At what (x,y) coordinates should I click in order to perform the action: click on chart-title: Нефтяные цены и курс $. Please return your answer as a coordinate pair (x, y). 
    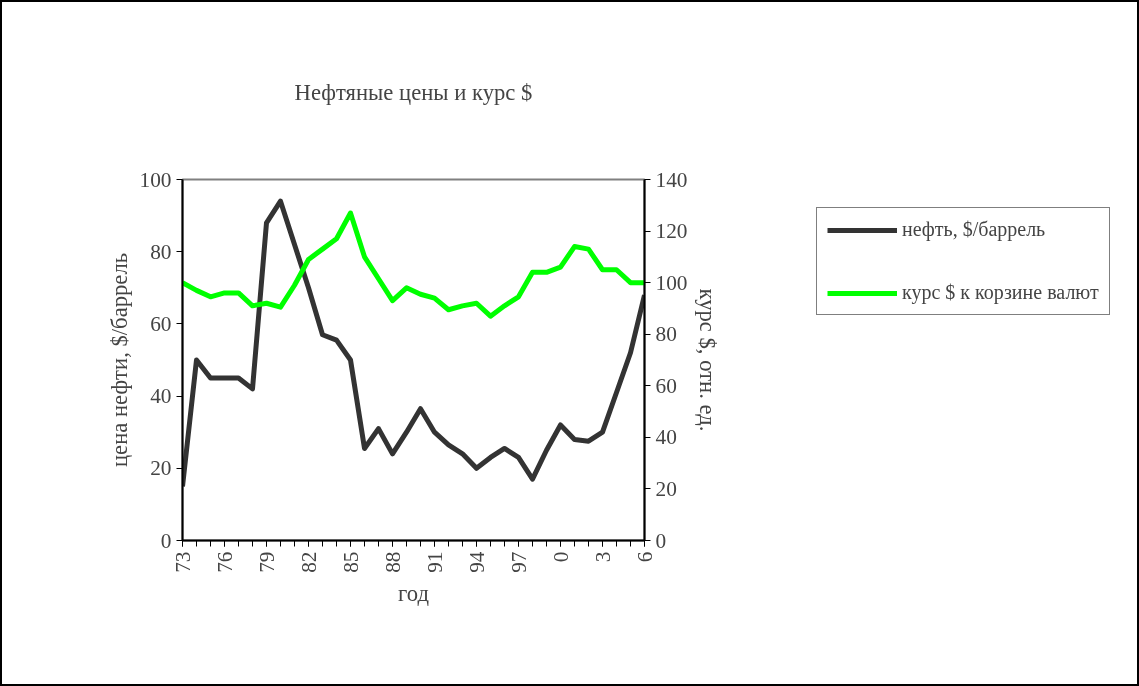
    Looking at the image, I should click on (413, 92).